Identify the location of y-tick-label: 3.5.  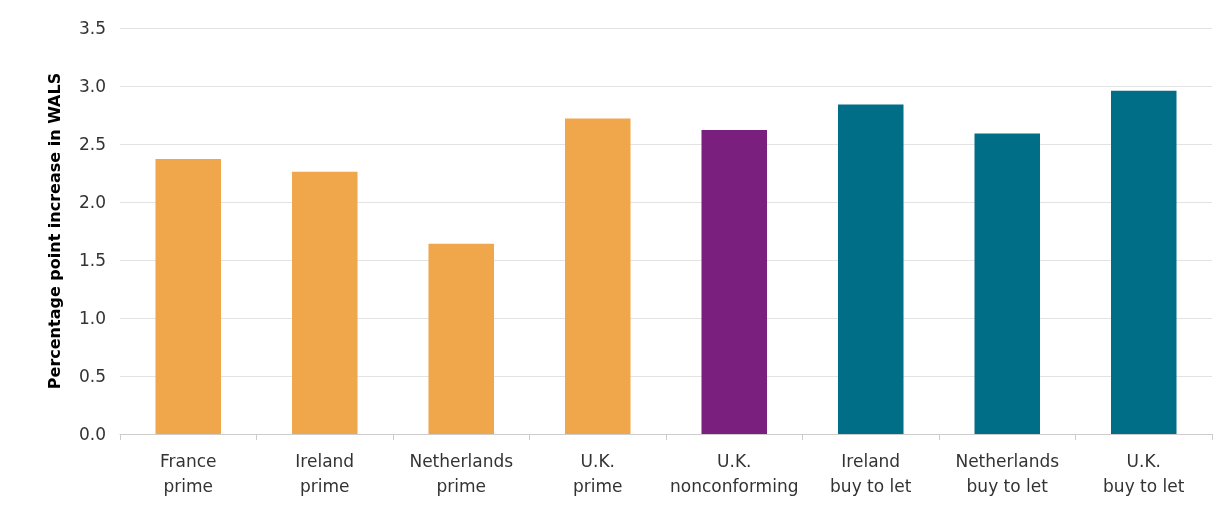
(92, 28).